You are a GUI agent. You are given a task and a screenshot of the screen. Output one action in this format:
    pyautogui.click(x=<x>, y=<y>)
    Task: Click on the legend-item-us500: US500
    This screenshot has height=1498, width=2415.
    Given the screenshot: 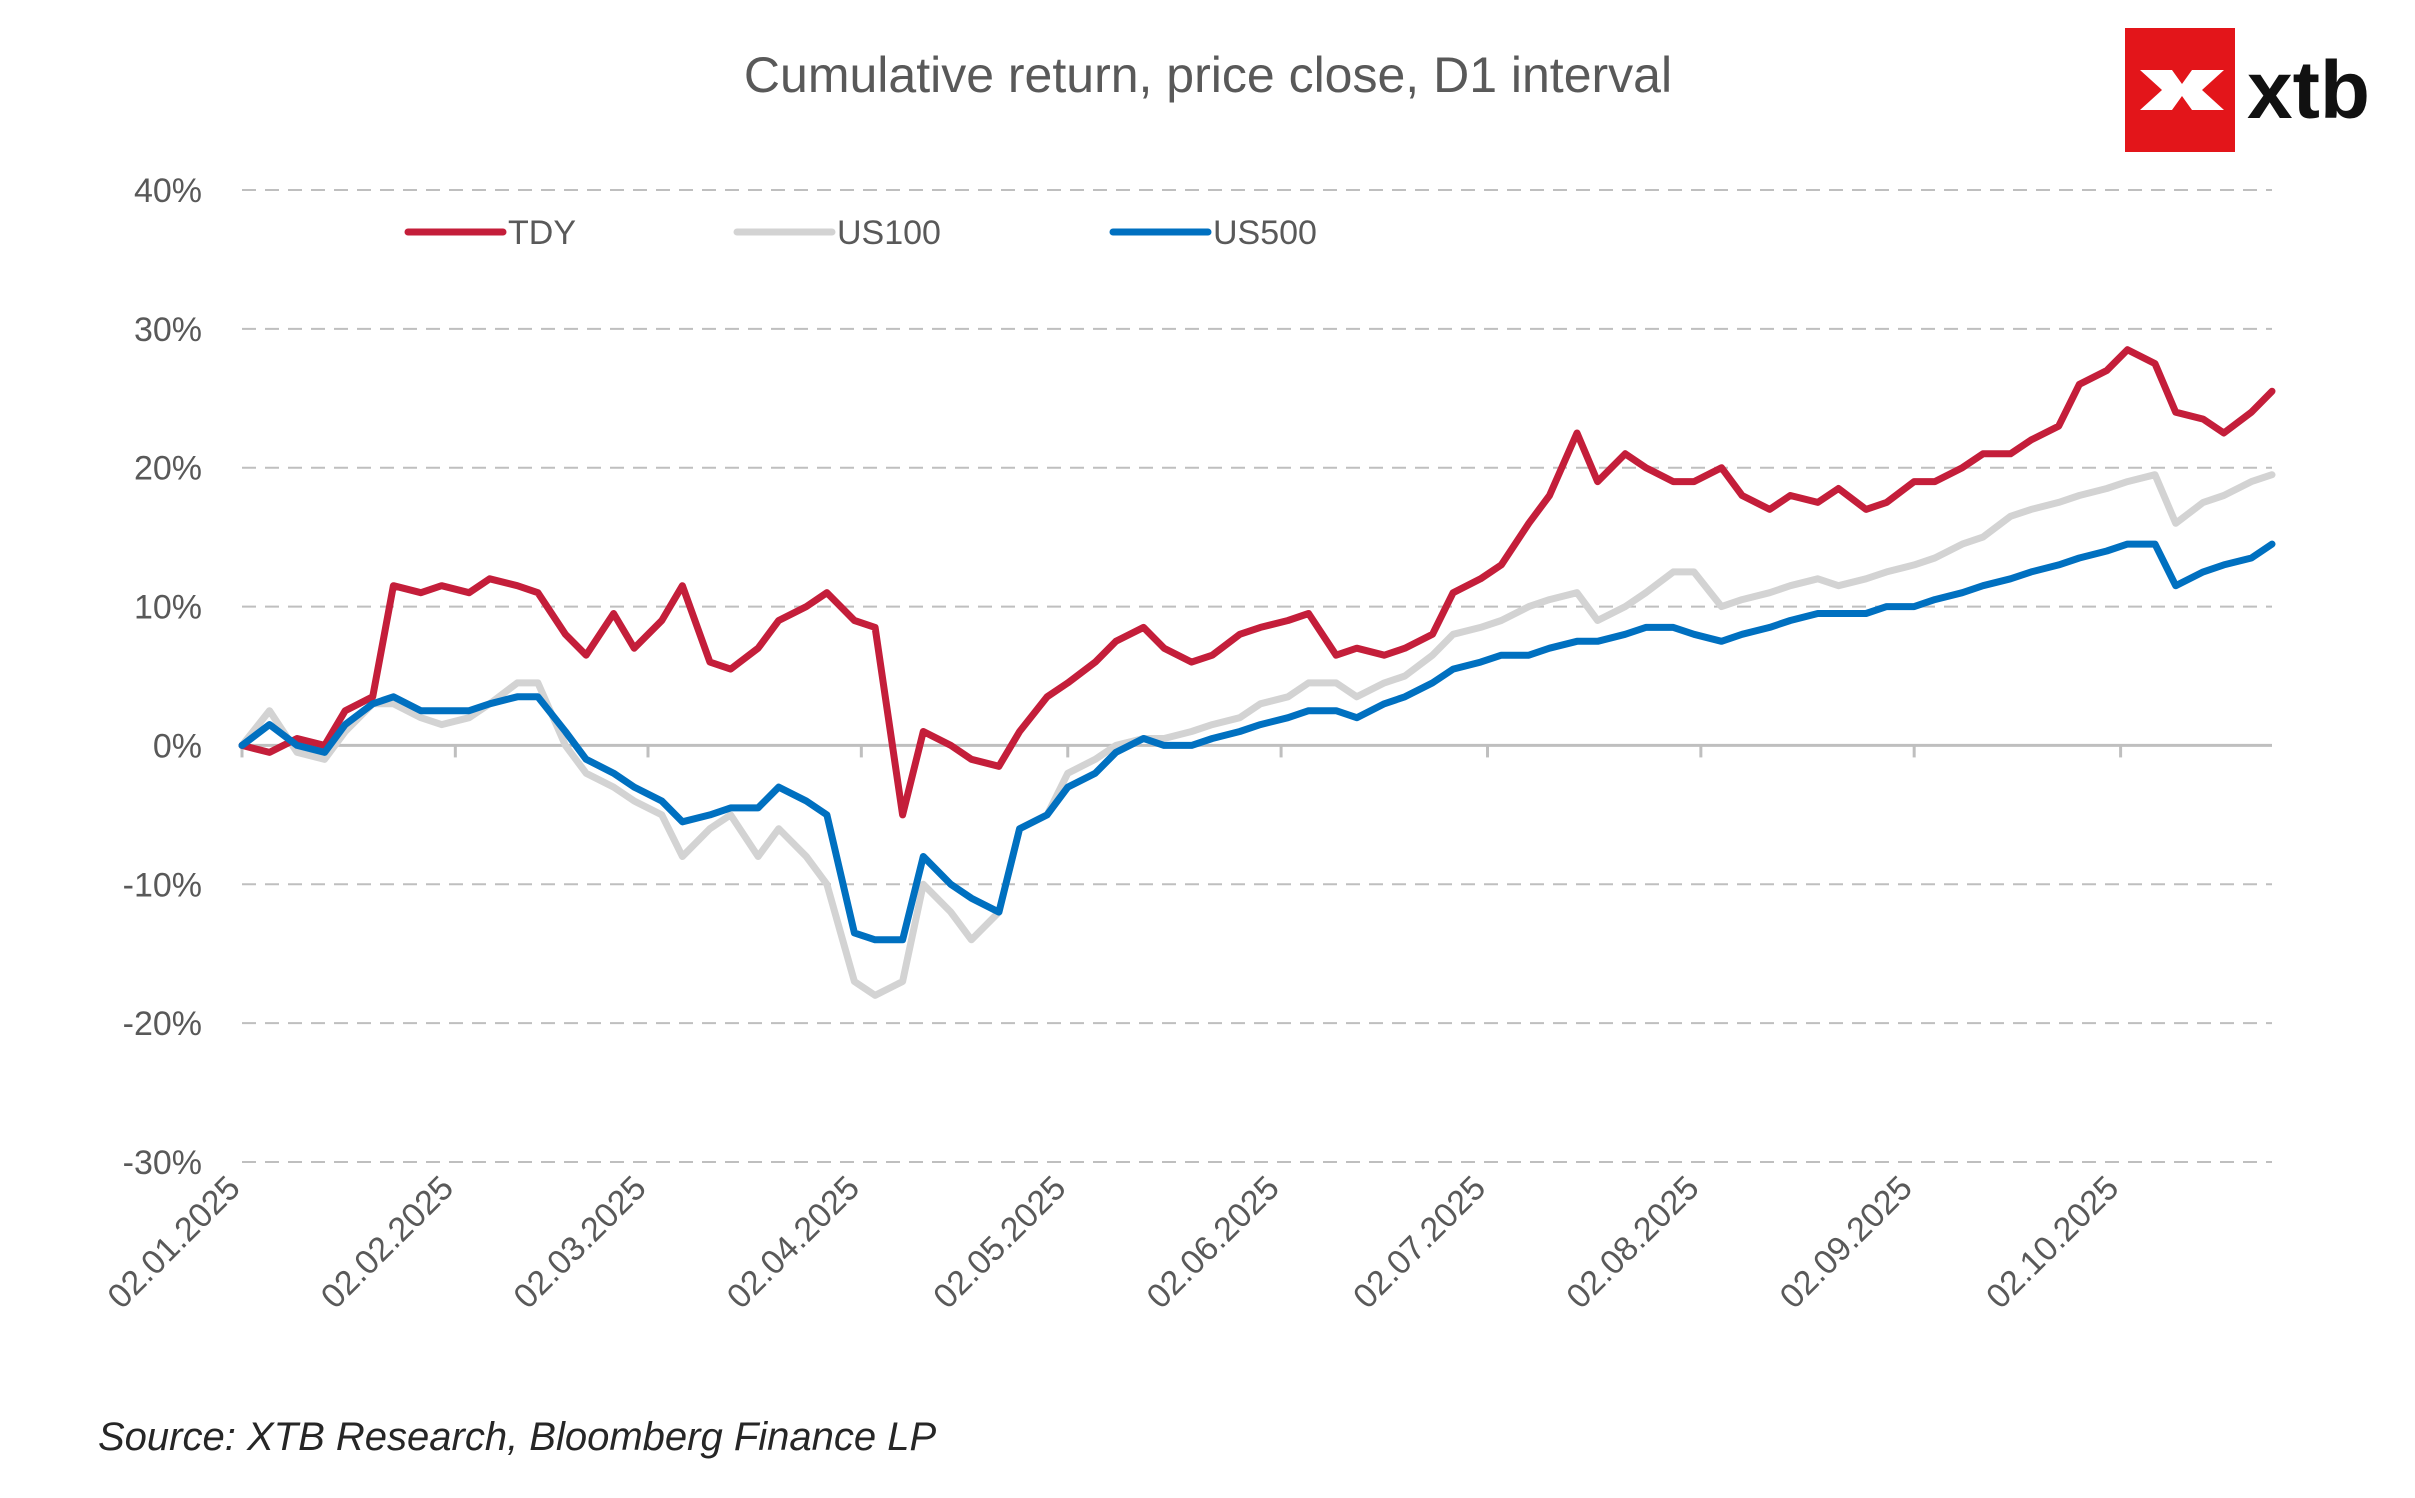 What is the action you would take?
    pyautogui.click(x=1213, y=233)
    